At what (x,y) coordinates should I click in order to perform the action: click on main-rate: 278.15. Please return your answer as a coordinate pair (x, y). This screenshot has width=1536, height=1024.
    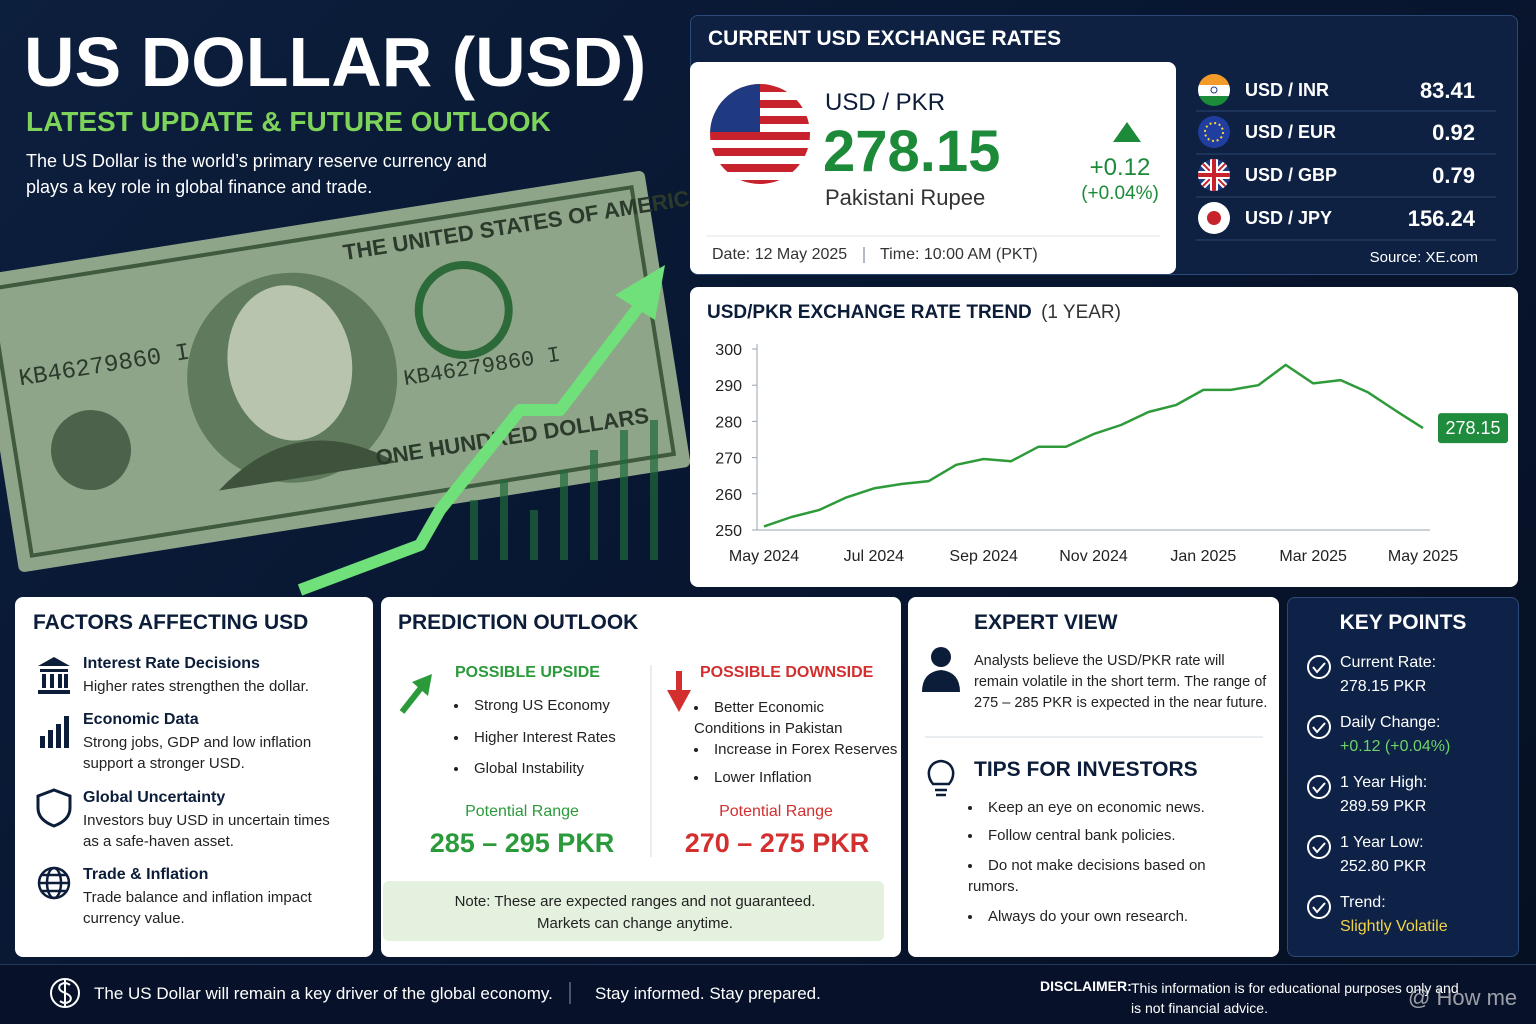
    Looking at the image, I should click on (912, 151).